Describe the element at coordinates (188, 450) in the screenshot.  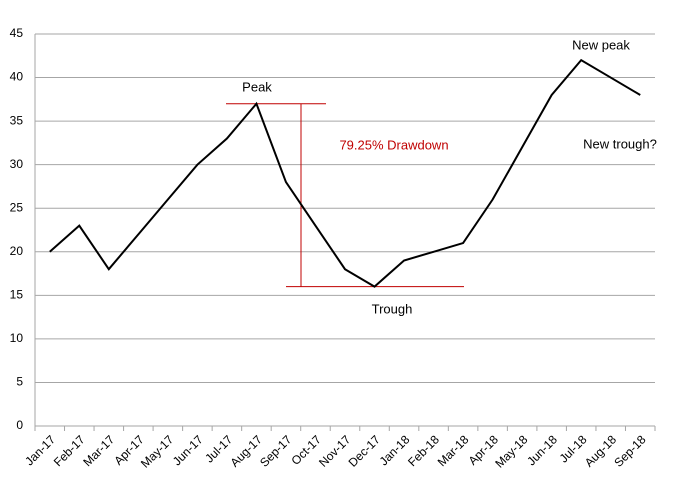
I see `x-tick-label: Jun-17` at that location.